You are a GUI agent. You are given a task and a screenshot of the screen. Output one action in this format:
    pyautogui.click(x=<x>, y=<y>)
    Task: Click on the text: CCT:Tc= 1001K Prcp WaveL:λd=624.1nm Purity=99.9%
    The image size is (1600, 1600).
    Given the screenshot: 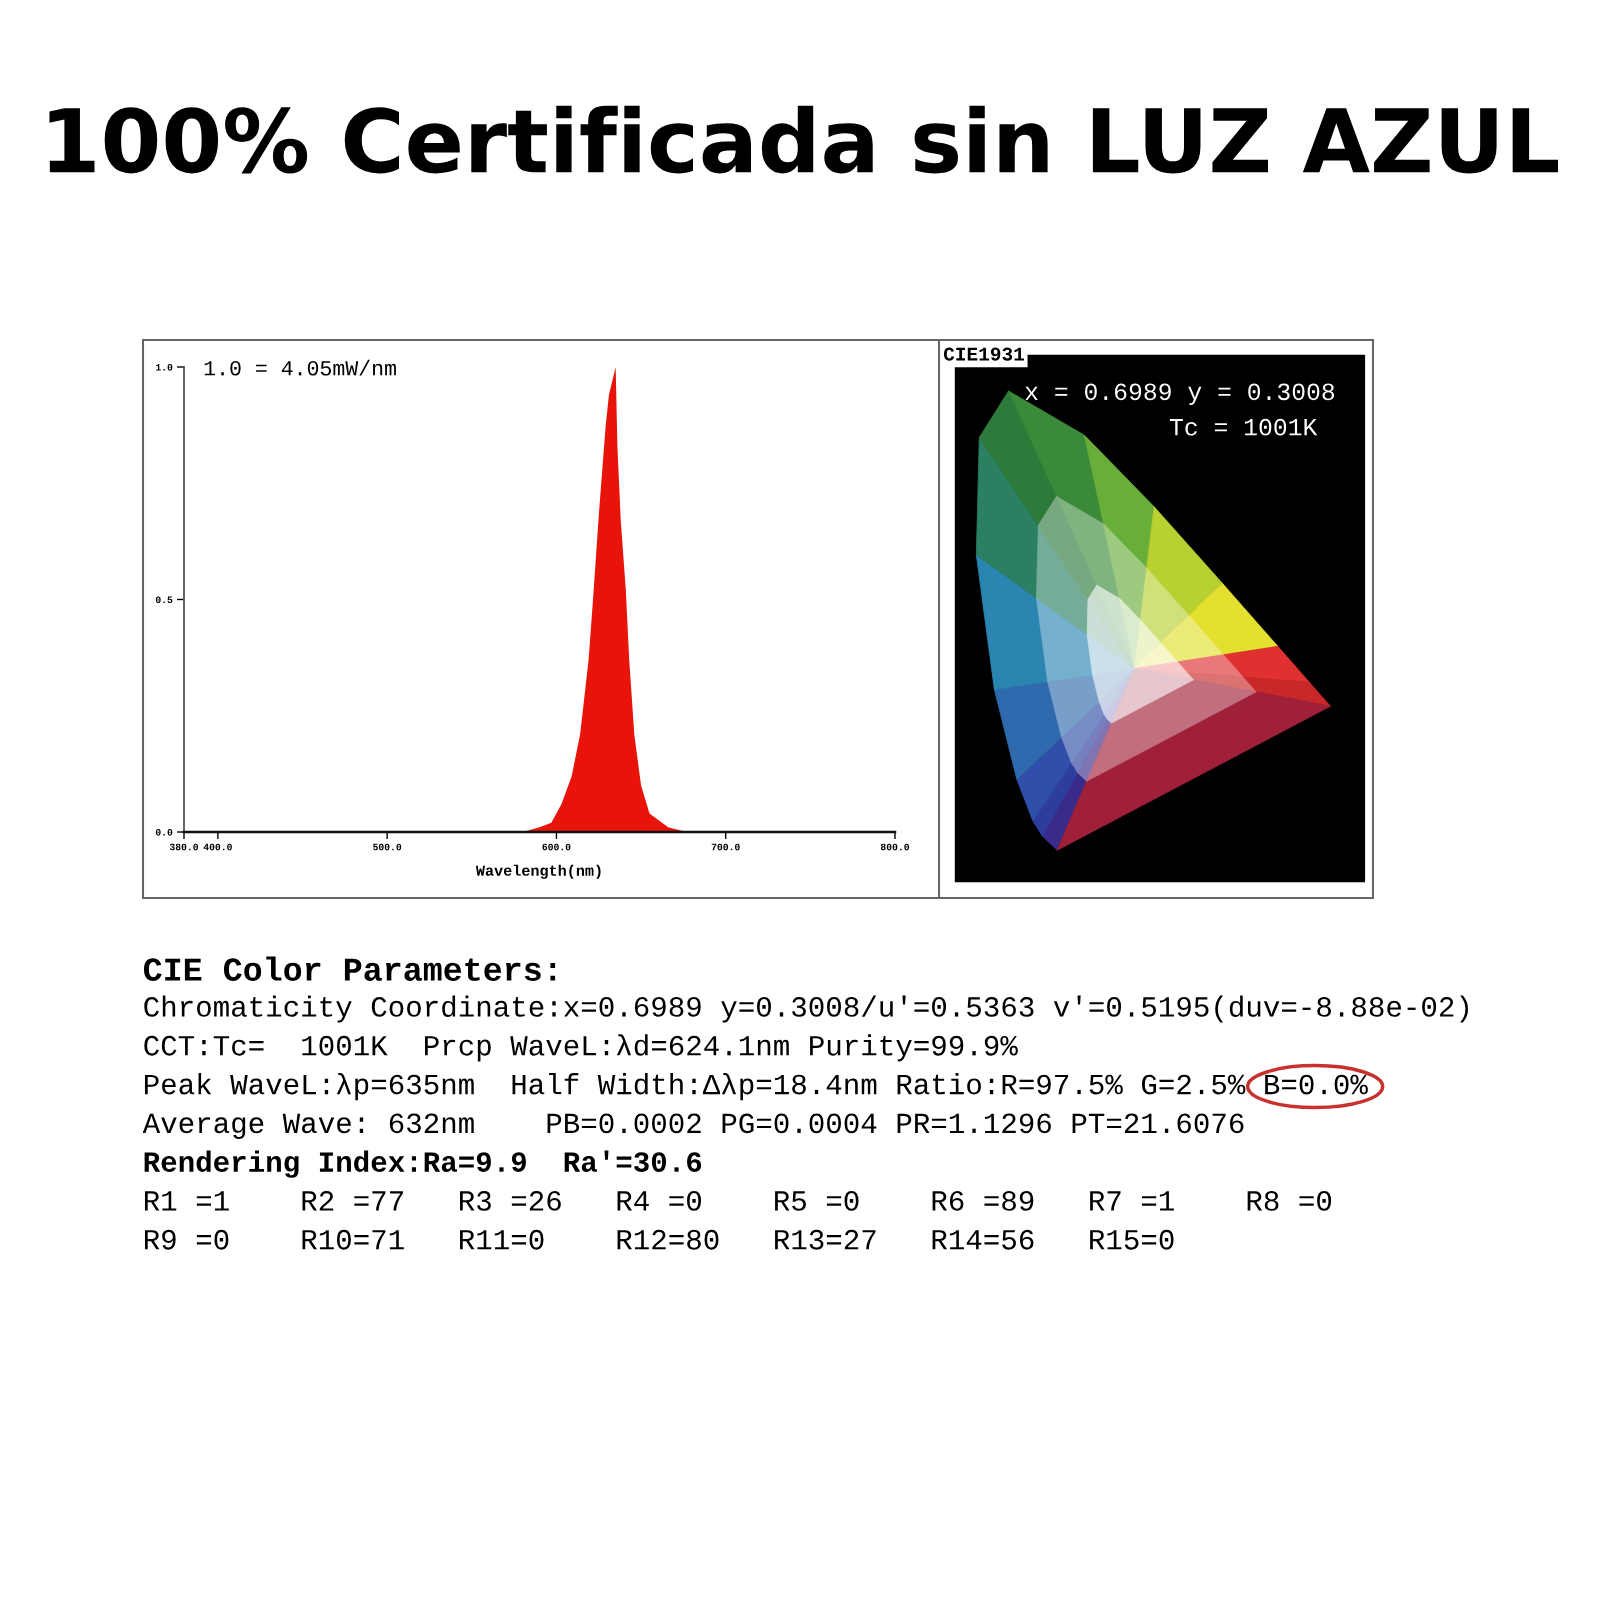 What is the action you would take?
    pyautogui.click(x=581, y=1048)
    